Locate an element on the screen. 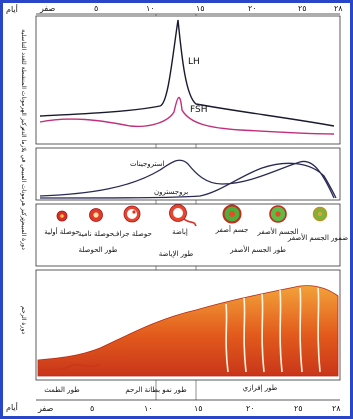 The height and width of the screenshot is (419, 353). uterus-phase-secretory: طور إفرازي is located at coordinates (260, 388).